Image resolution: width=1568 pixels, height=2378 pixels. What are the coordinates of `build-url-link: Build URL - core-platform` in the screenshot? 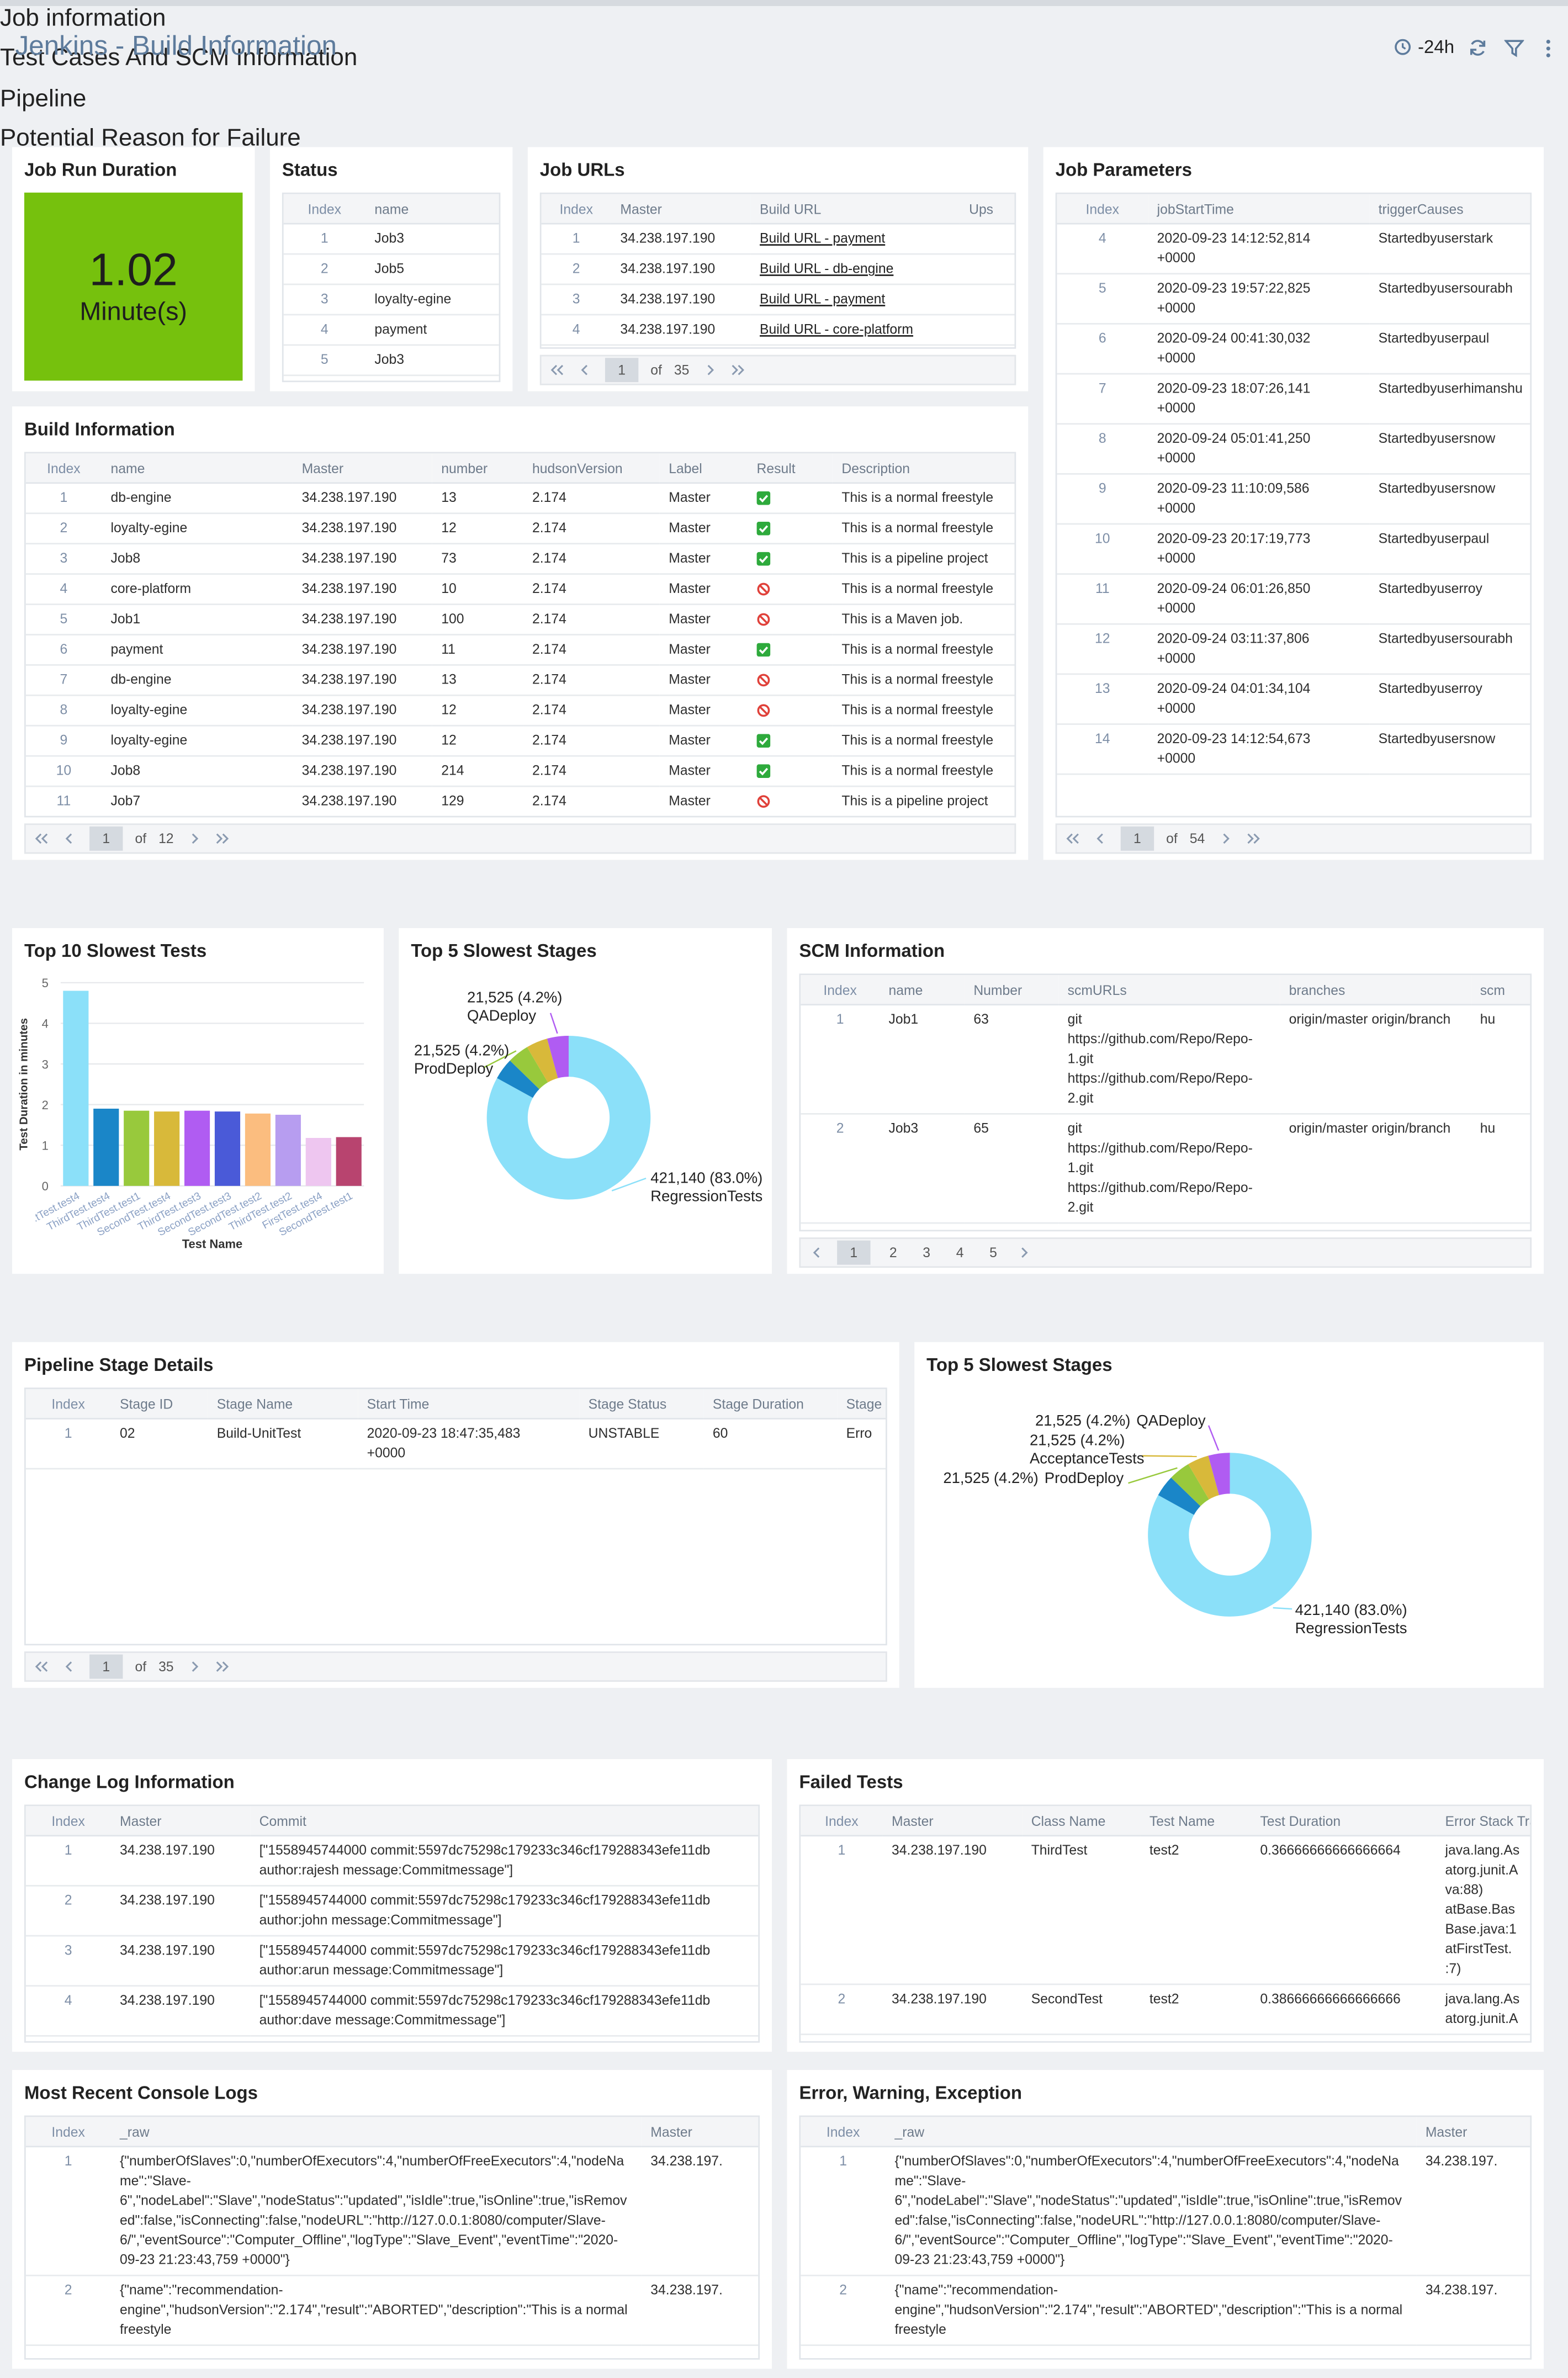 It's located at (837, 329).